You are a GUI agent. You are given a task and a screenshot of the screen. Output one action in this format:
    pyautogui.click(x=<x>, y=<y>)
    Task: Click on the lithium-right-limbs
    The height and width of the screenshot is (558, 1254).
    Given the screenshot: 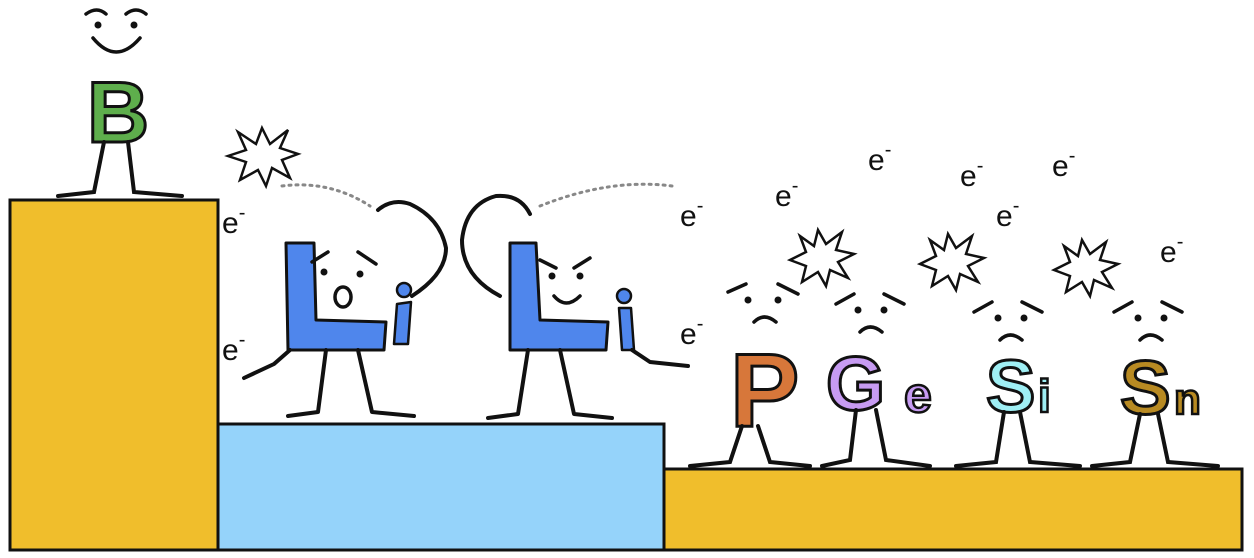 What is the action you would take?
    pyautogui.click(x=575, y=306)
    